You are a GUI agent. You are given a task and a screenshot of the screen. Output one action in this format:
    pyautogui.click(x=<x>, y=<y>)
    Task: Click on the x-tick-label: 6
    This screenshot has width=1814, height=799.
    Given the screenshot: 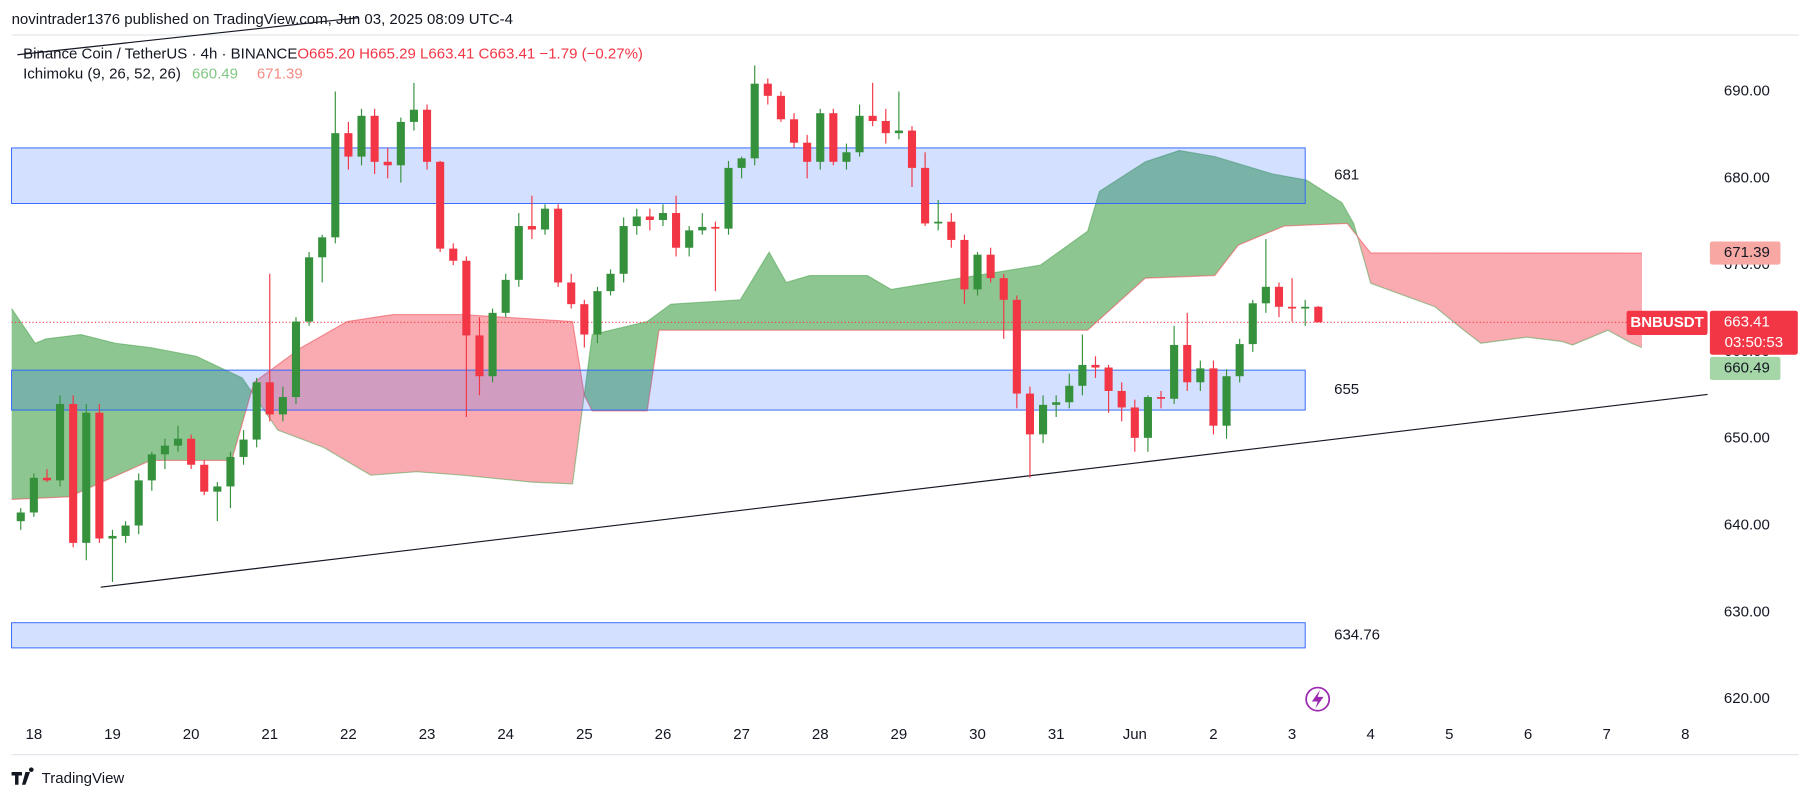 What is the action you would take?
    pyautogui.click(x=1528, y=734)
    